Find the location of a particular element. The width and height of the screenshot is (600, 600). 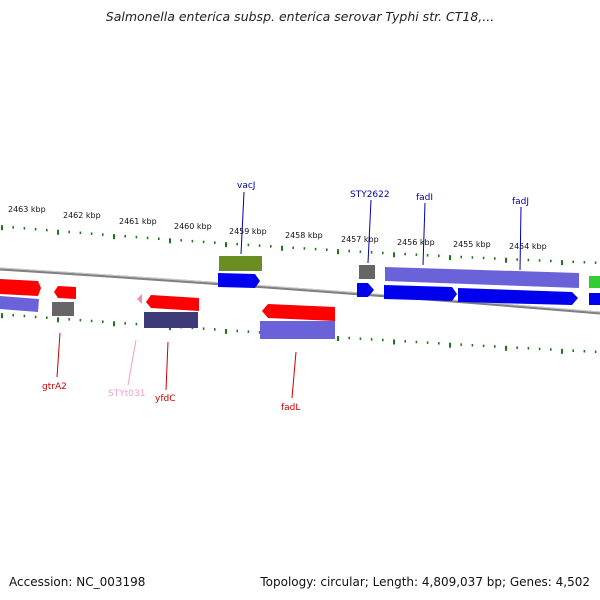

gene-label-STYt031: STYt031 is located at coordinates (126, 394).